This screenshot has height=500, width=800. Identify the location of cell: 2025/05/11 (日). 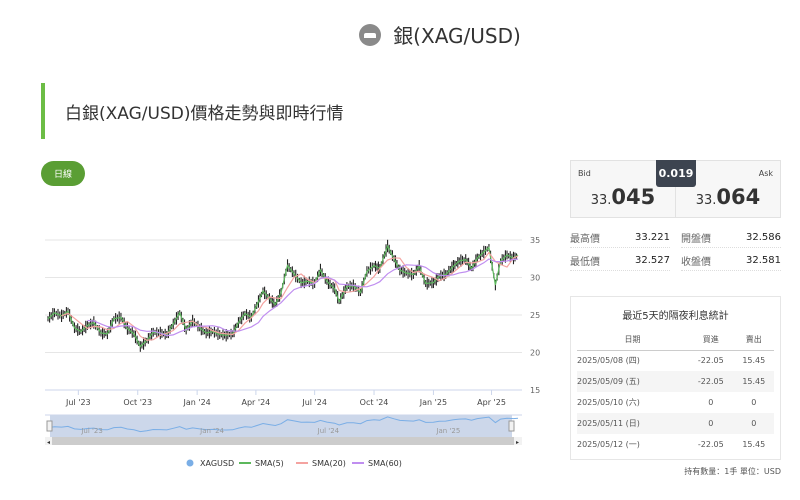
(633, 423).